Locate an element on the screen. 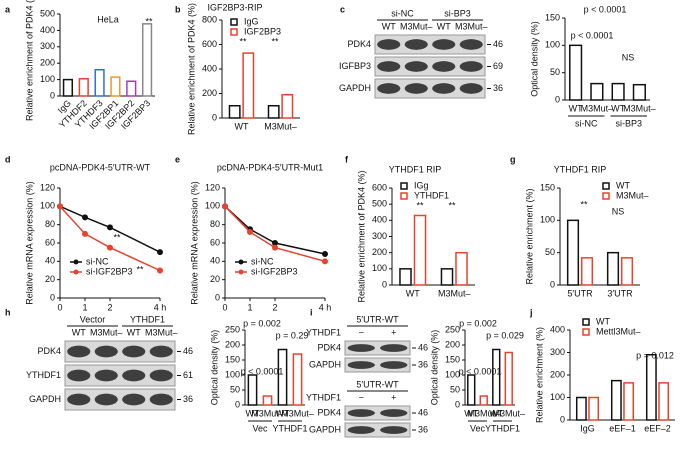  y-axis-label: Relative enrichment of PDK4 (%) is located at coordinates (29, 60).